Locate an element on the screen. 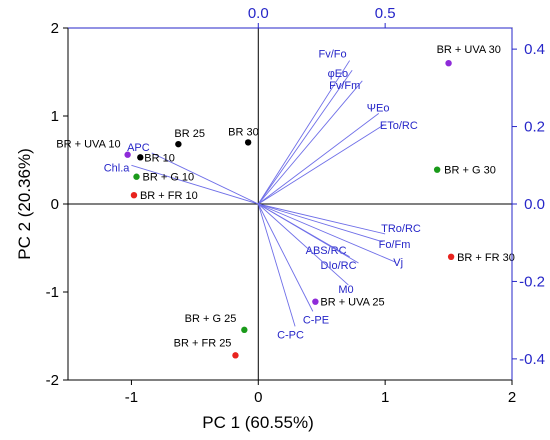 The width and height of the screenshot is (550, 440). loading-label: ΨEo is located at coordinates (378, 108).